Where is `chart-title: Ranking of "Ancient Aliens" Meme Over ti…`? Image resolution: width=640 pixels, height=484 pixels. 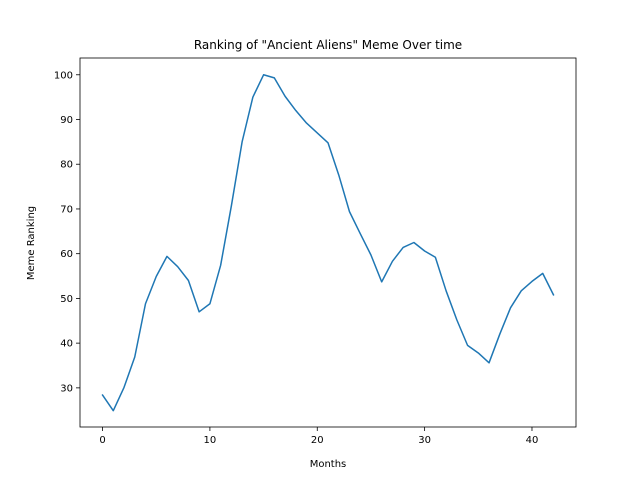
chart-title: Ranking of "Ancient Aliens" Meme Over ti… is located at coordinates (328, 45).